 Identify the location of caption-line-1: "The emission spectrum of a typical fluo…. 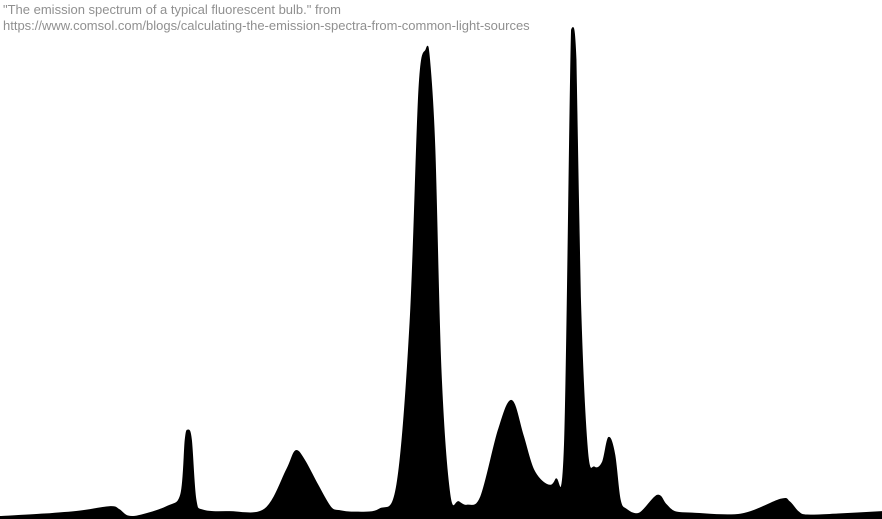
(172, 9).